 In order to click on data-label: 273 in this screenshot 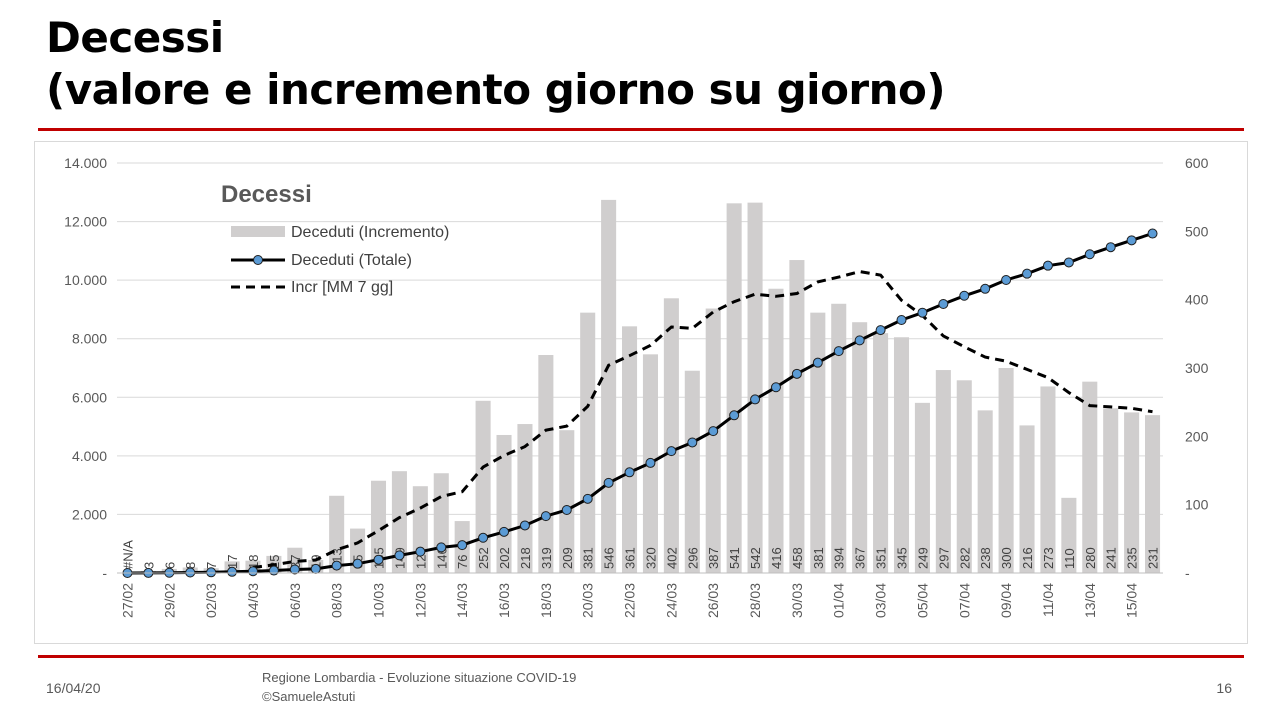, I will do `click(1048, 558)`.